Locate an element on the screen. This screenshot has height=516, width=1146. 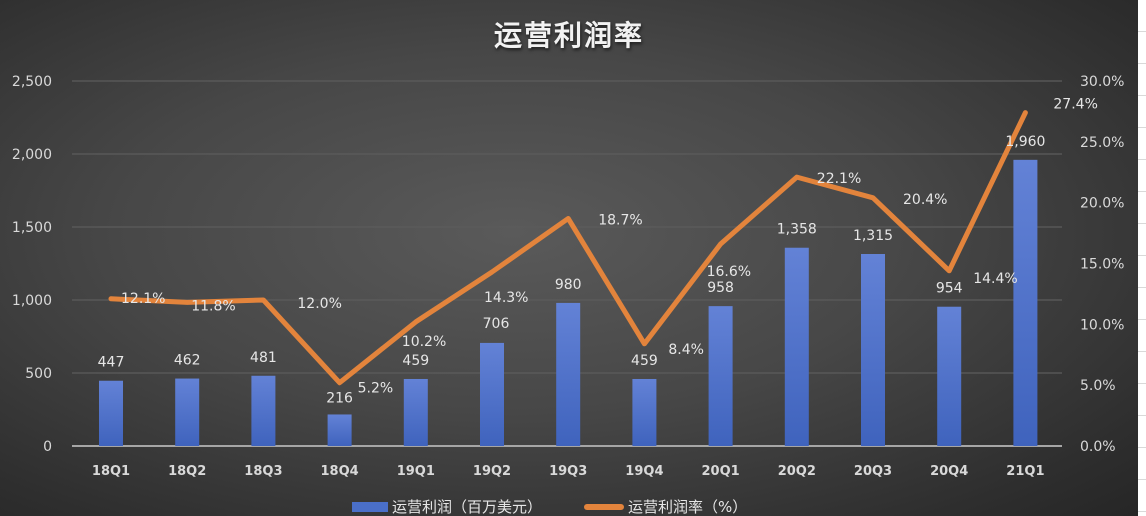
bar-value-label: 1,358 is located at coordinates (797, 230).